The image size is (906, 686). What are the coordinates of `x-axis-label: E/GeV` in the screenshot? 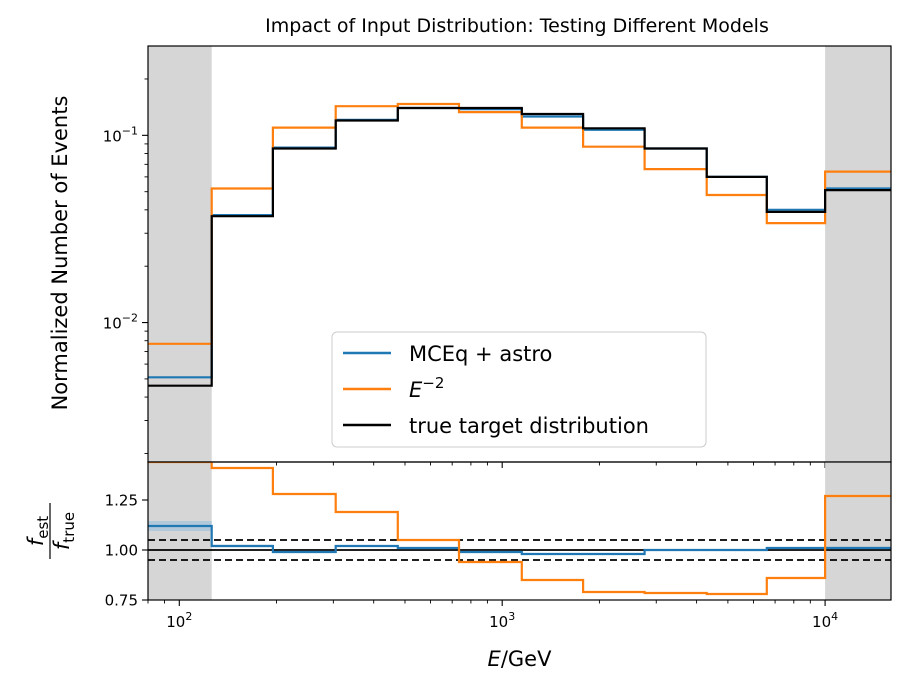 It's located at (520, 659).